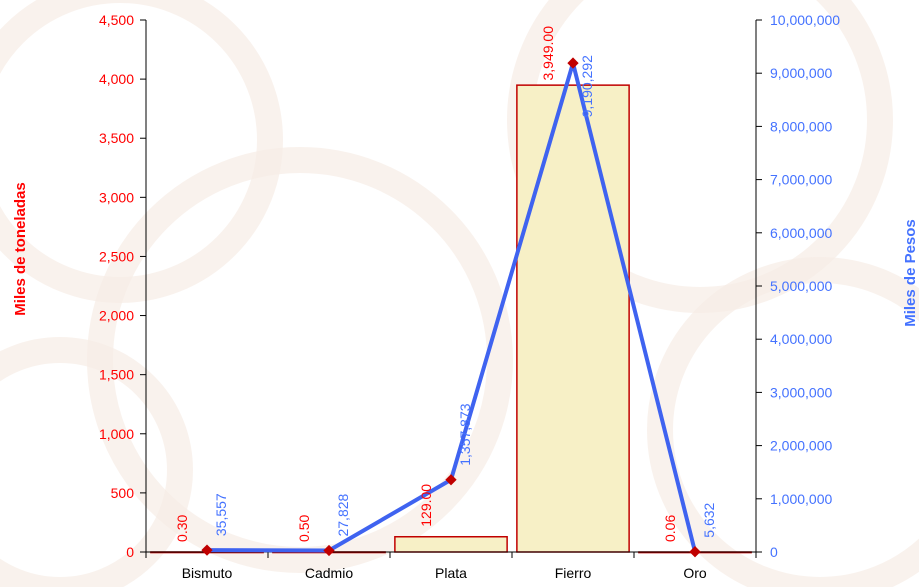  Describe the element at coordinates (801, 180) in the screenshot. I see `right-tick-label: 7,000,000` at that location.